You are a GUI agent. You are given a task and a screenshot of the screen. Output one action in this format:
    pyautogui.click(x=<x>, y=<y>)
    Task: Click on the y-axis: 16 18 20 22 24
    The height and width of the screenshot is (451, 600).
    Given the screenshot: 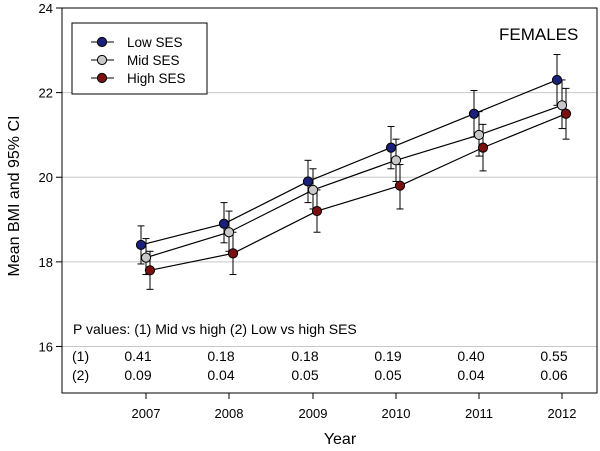 What is the action you would take?
    pyautogui.click(x=50, y=177)
    